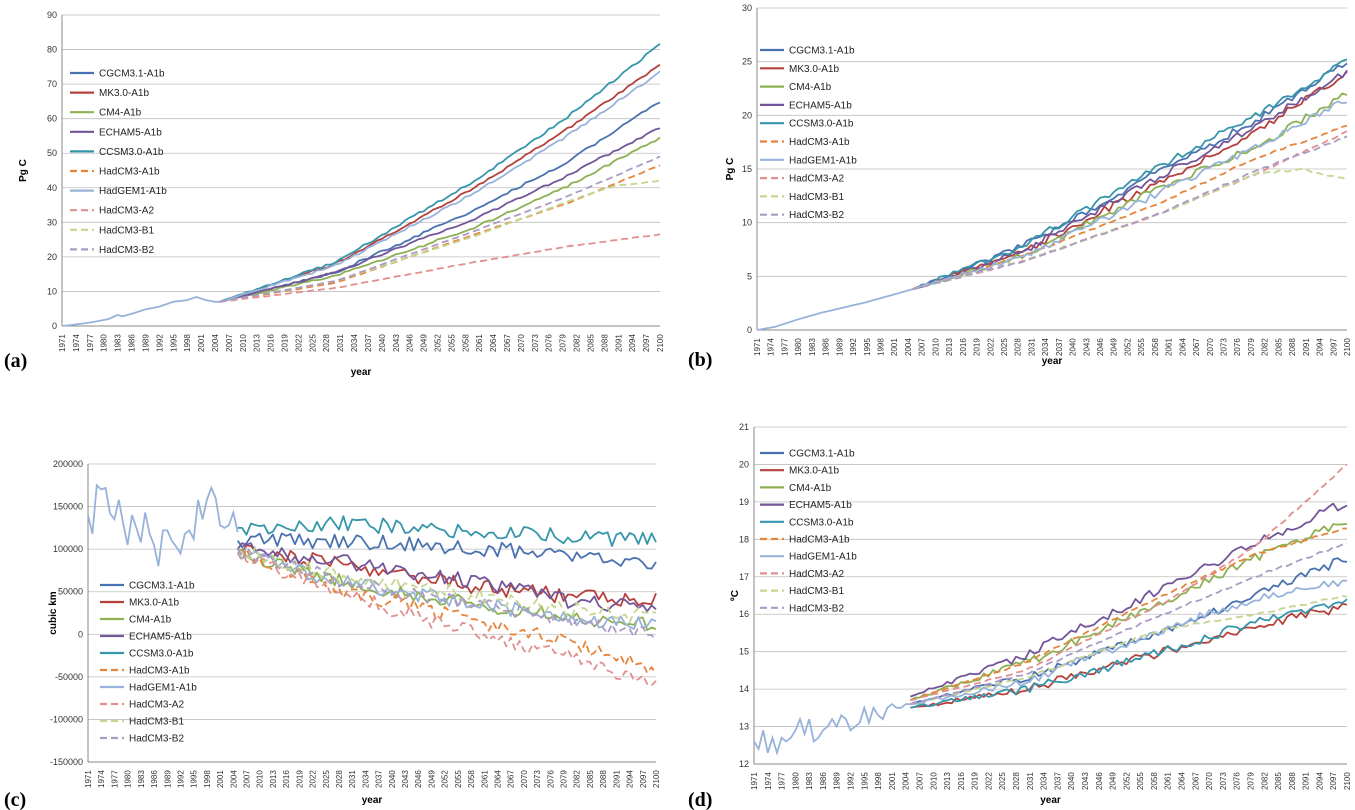 The width and height of the screenshot is (1355, 810). What do you see at coordinates (1169, 347) in the screenshot?
I see `x-tick-label: 2061` at bounding box center [1169, 347].